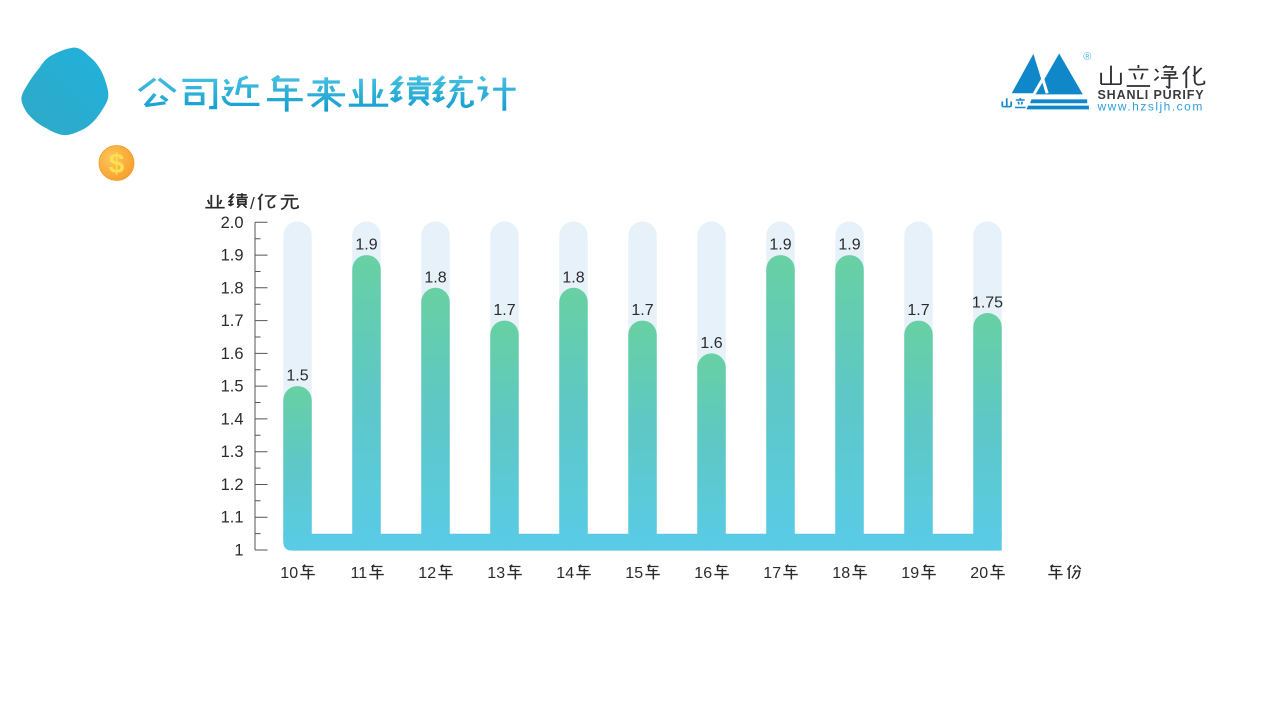 Image resolution: width=1280 pixels, height=720 pixels. Describe the element at coordinates (634, 573) in the screenshot. I see `svg-text: 15` at that location.